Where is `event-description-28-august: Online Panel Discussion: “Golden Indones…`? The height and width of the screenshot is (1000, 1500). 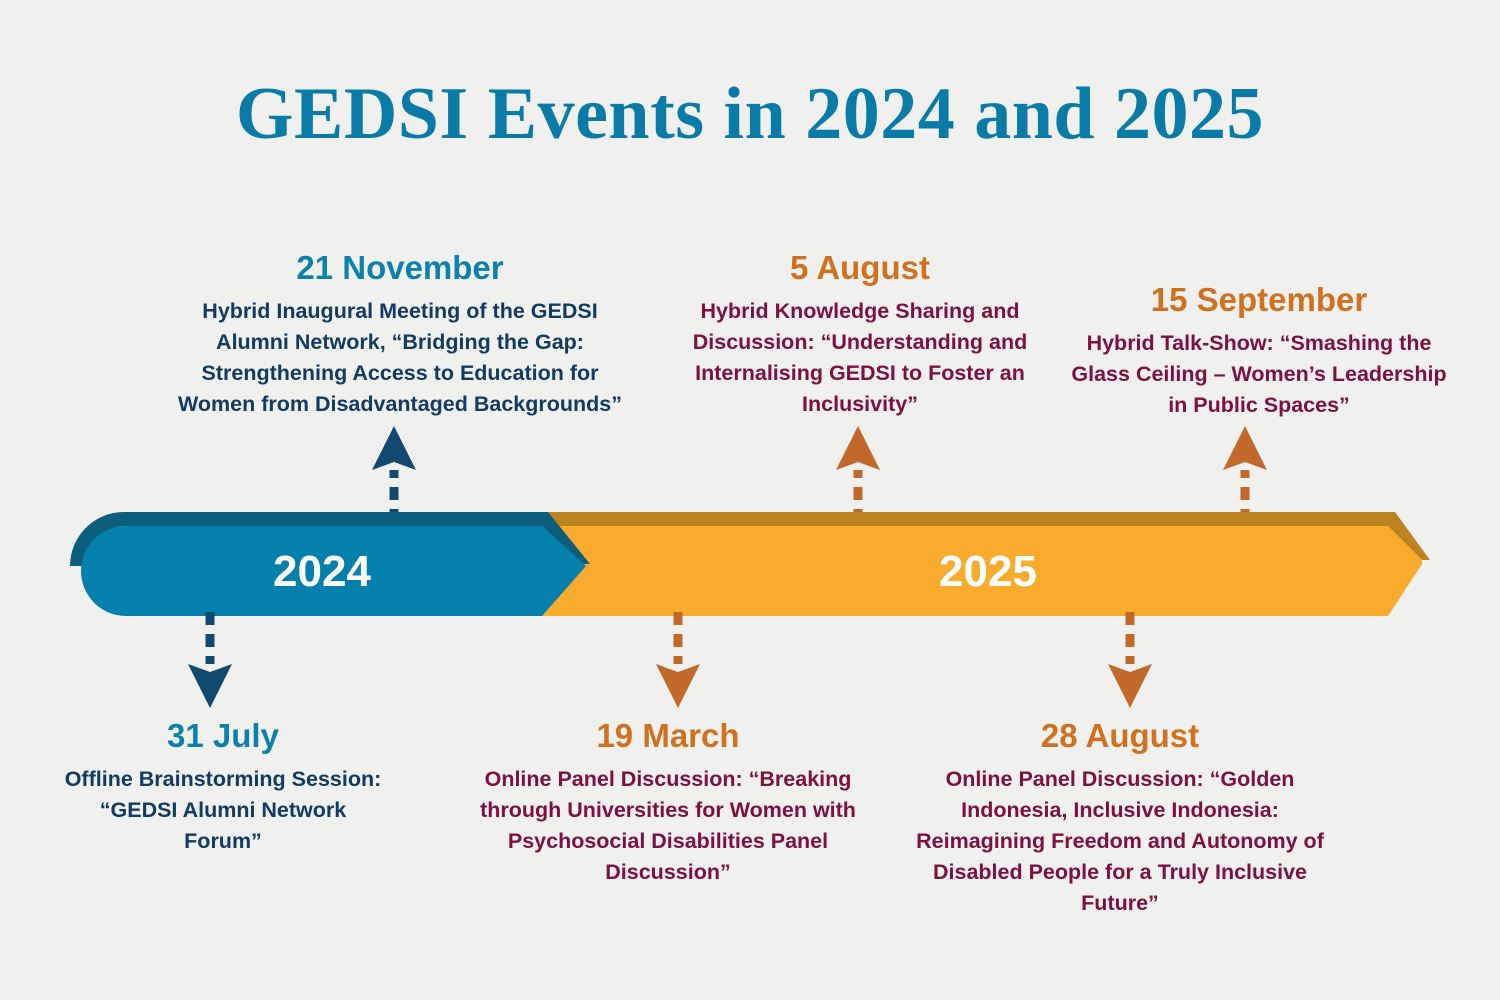
event-description-28-august: Online Panel Discussion: “Golden Indones… is located at coordinates (1120, 841).